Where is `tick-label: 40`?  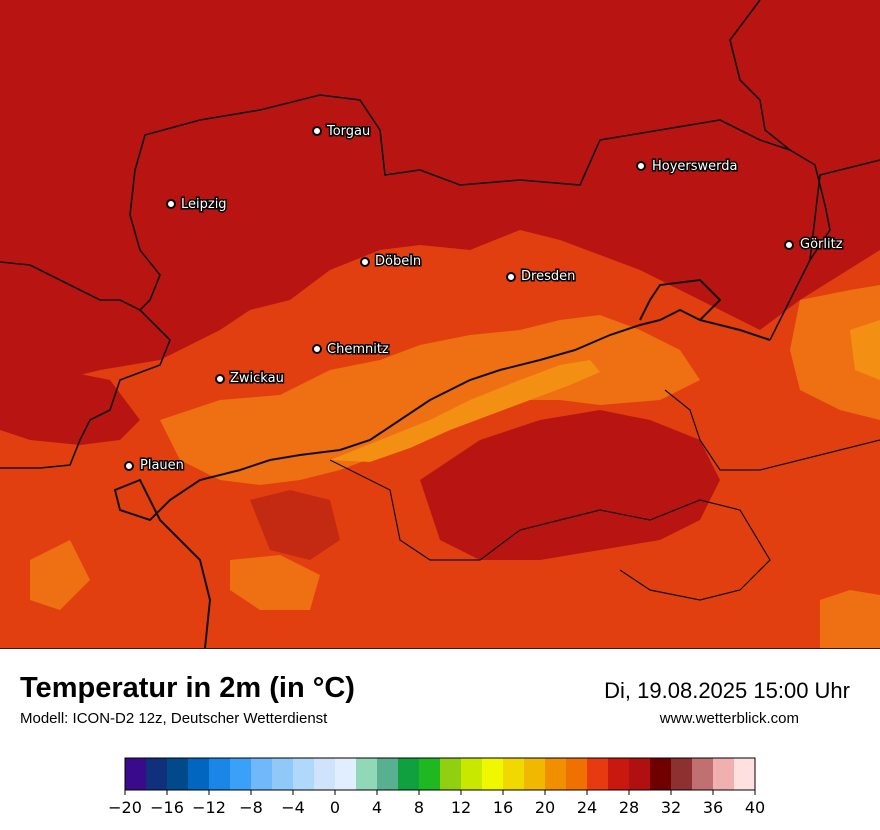
tick-label: 40 is located at coordinates (755, 807).